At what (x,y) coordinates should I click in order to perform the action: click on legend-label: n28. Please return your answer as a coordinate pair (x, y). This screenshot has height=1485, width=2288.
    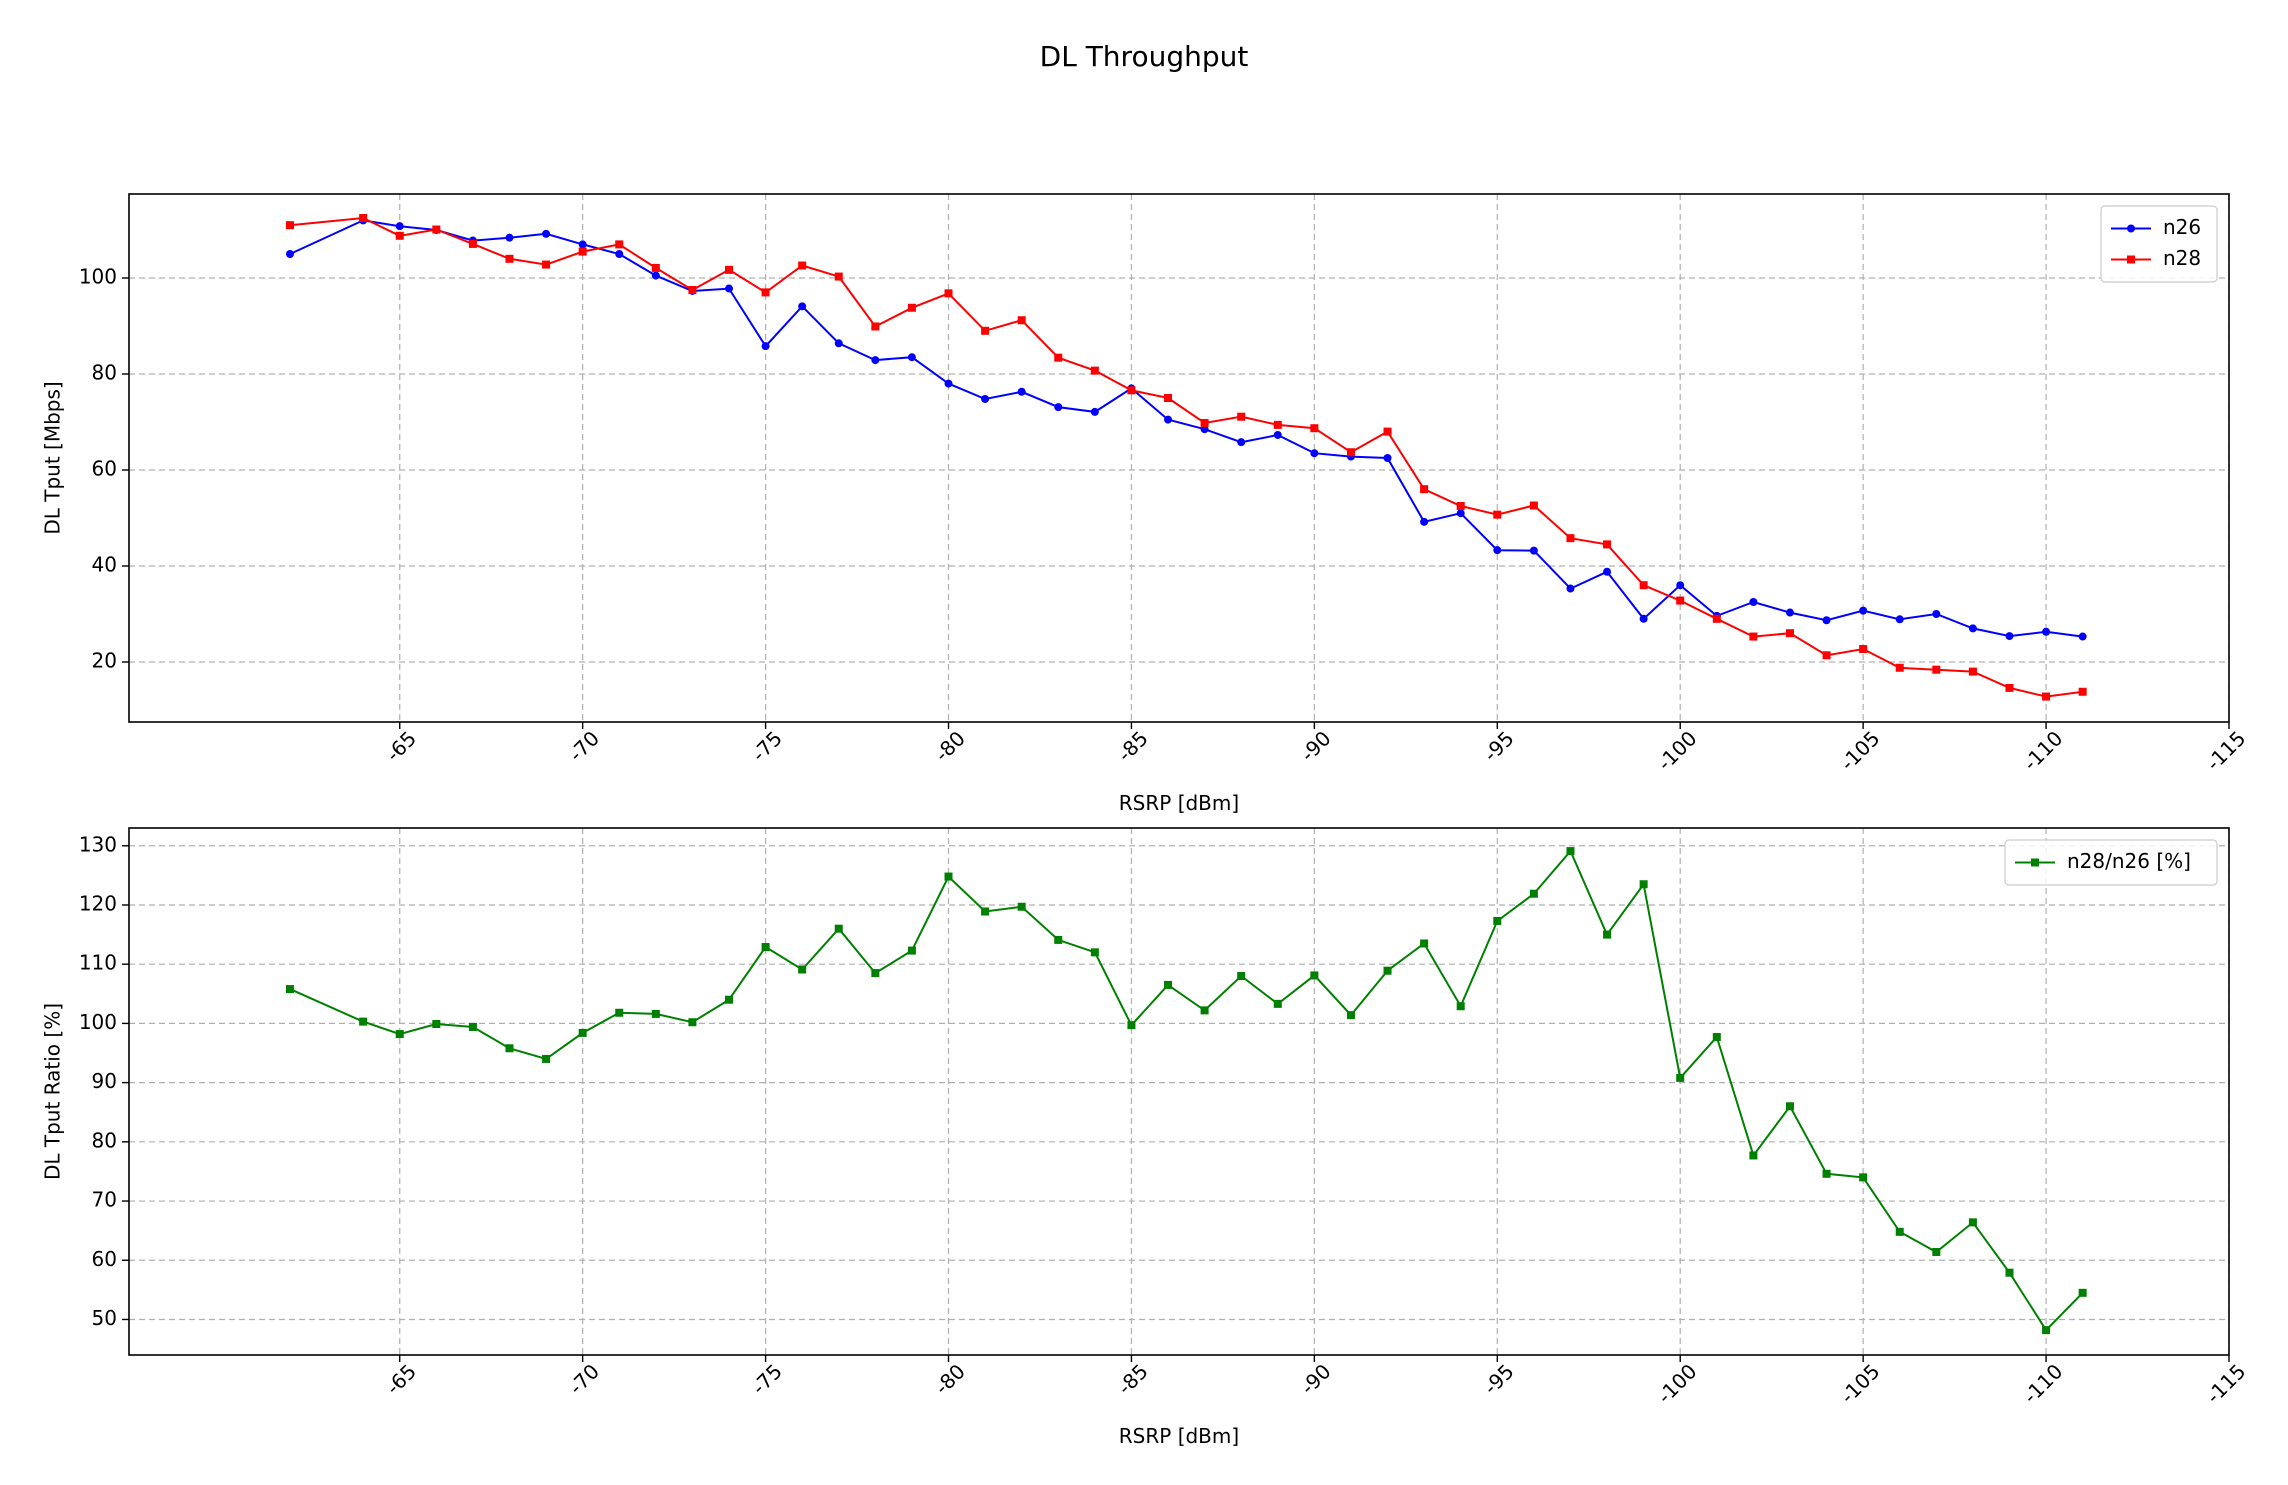
    Looking at the image, I should click on (2182, 258).